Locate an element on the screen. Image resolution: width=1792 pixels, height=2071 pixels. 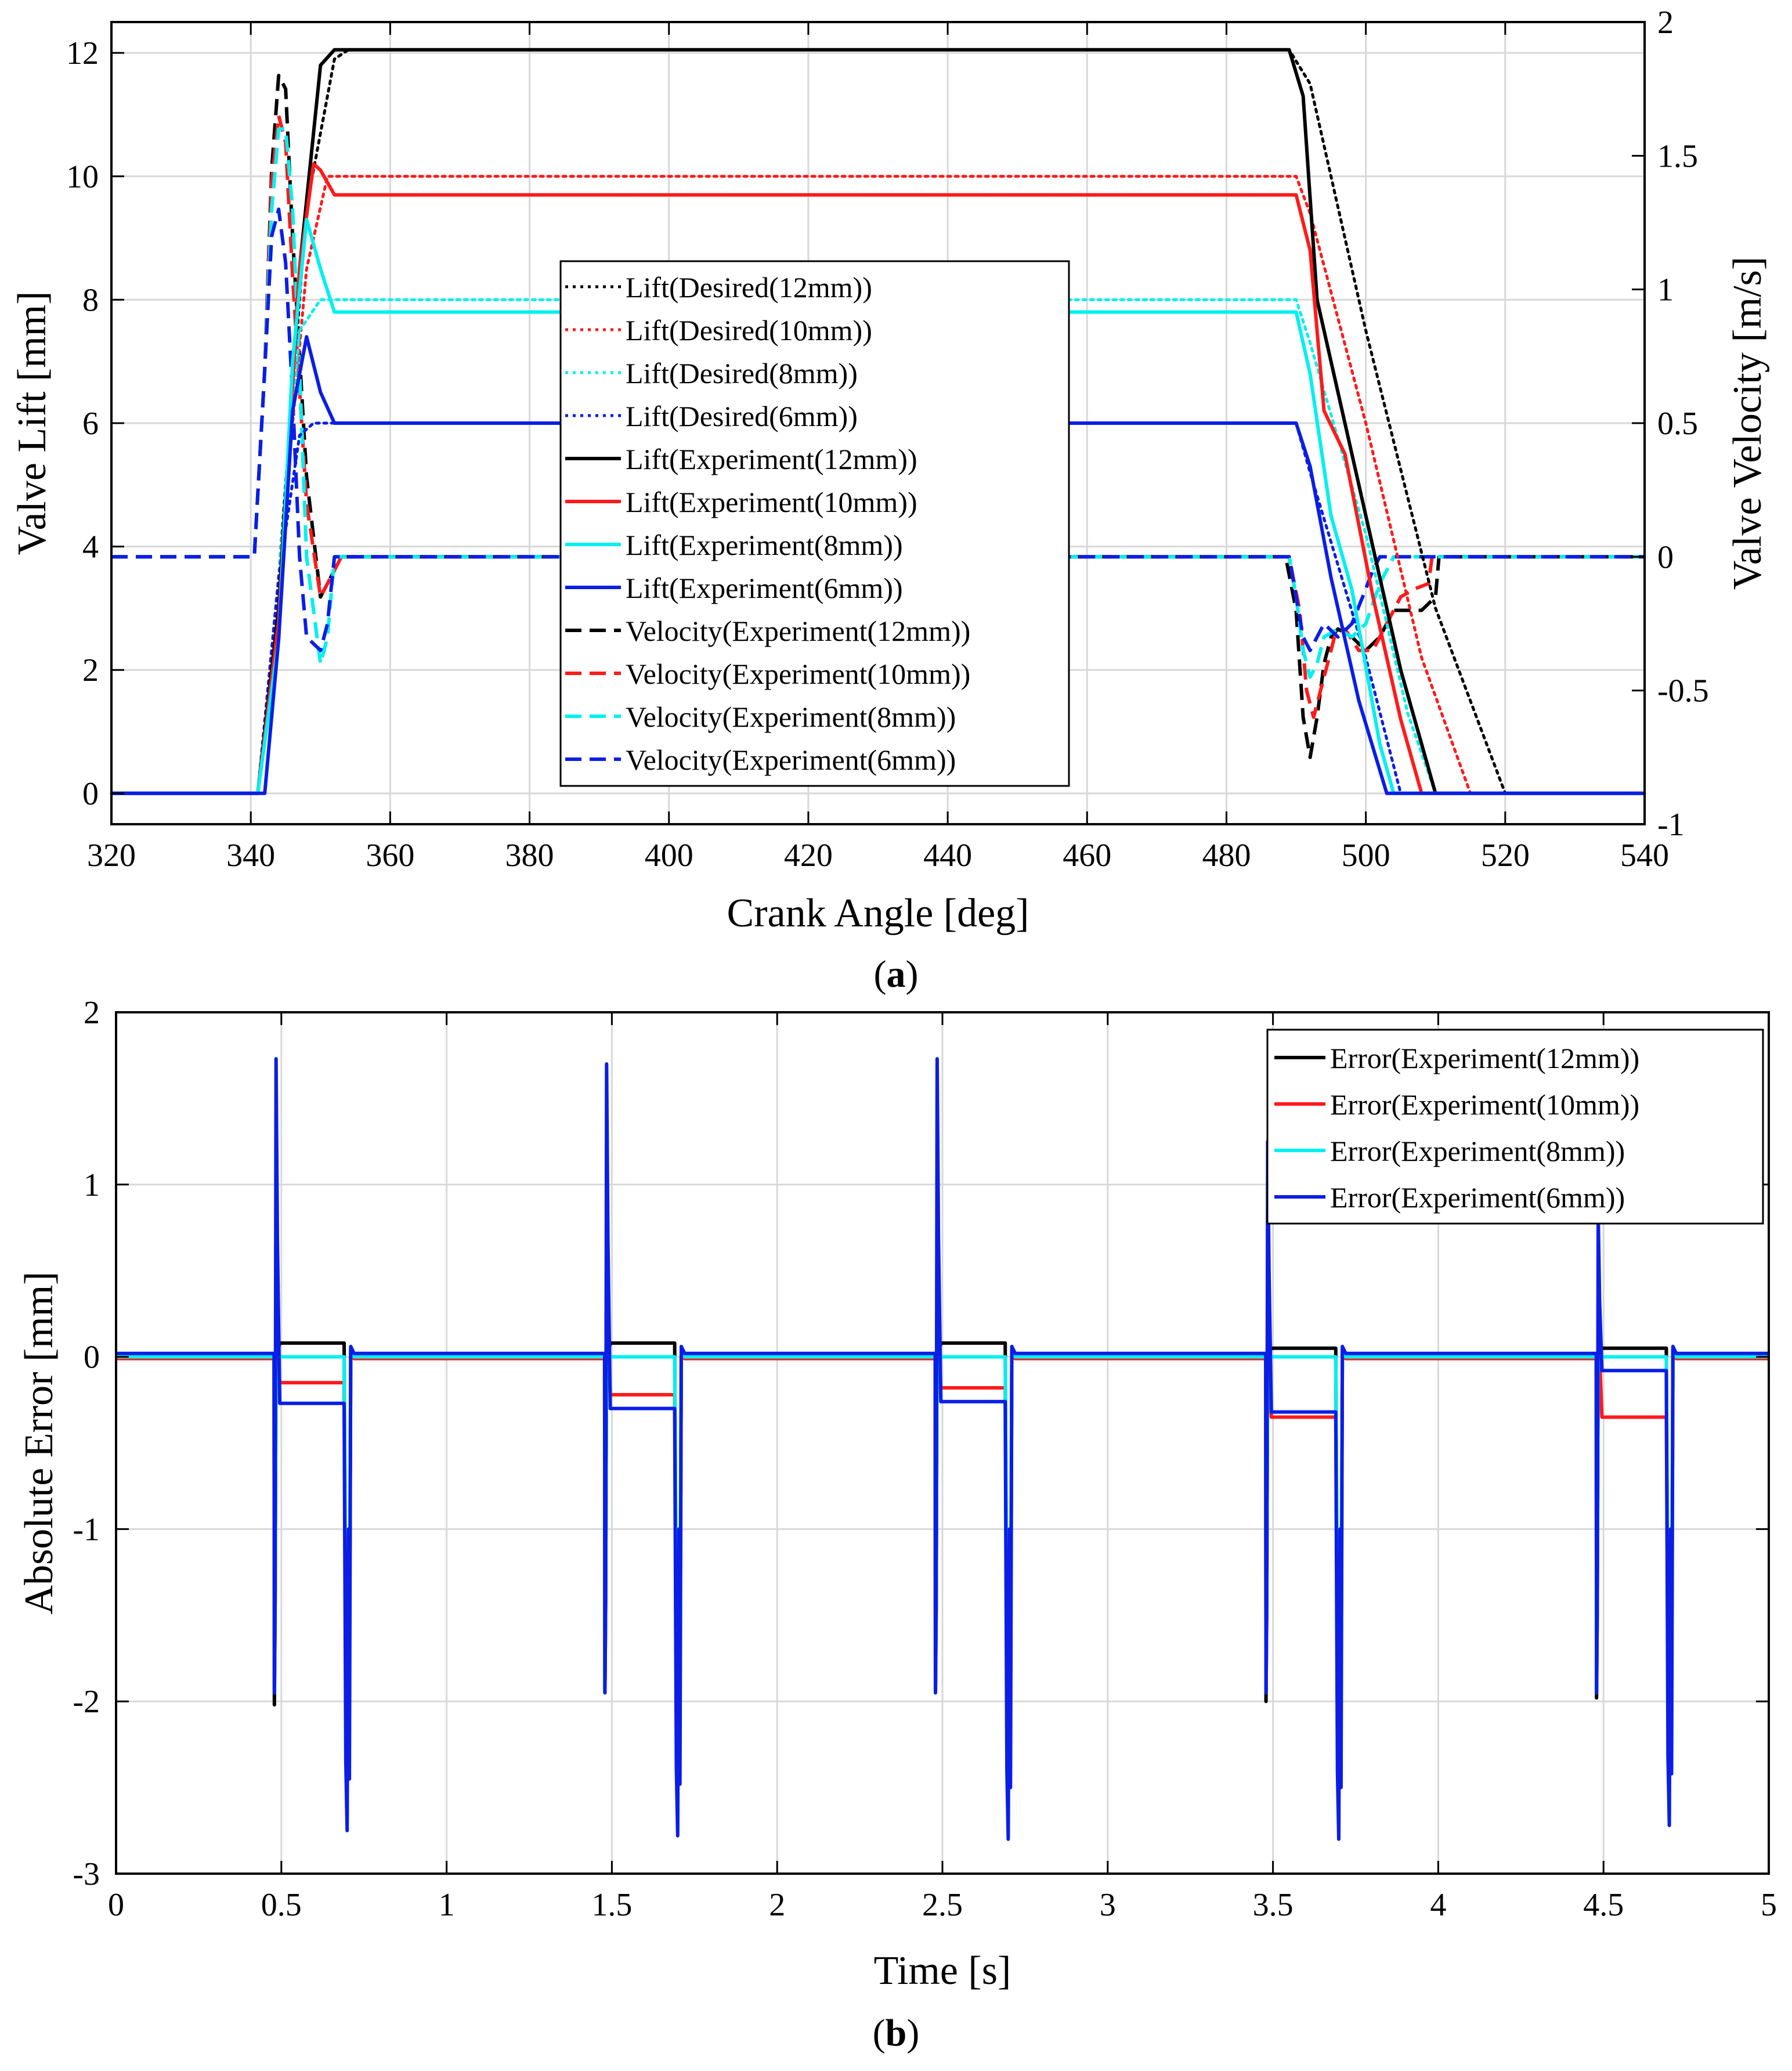
legend-label-velocity-experiment-8mm: Velocity(Experiment(8mm)) is located at coordinates (791, 717).